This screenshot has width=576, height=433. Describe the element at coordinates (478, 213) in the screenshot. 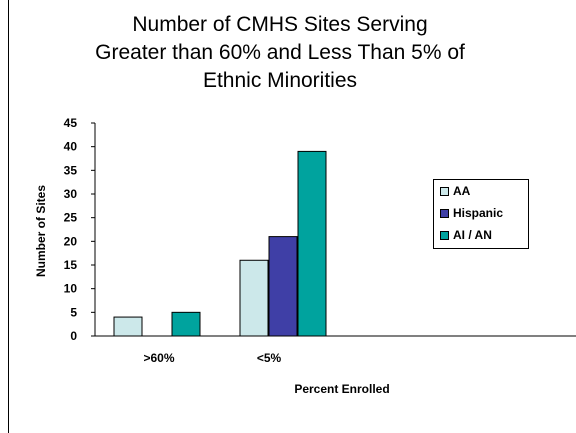

I see `legend-label-hispanic: Hispanic` at that location.